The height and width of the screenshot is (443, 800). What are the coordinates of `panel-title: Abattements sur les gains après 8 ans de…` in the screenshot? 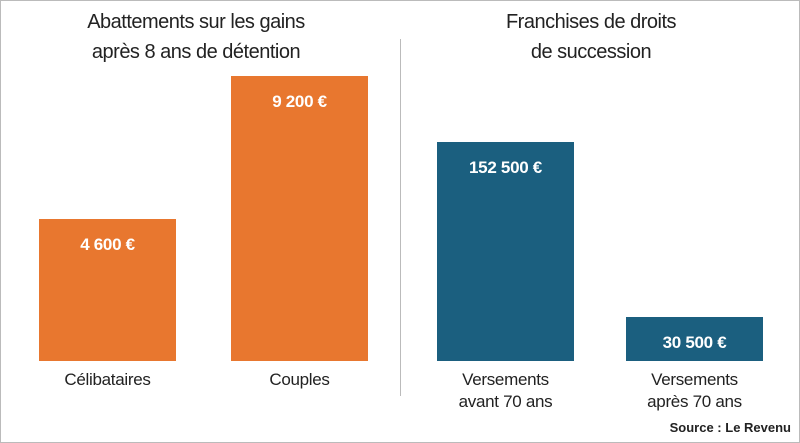 It's located at (196, 37).